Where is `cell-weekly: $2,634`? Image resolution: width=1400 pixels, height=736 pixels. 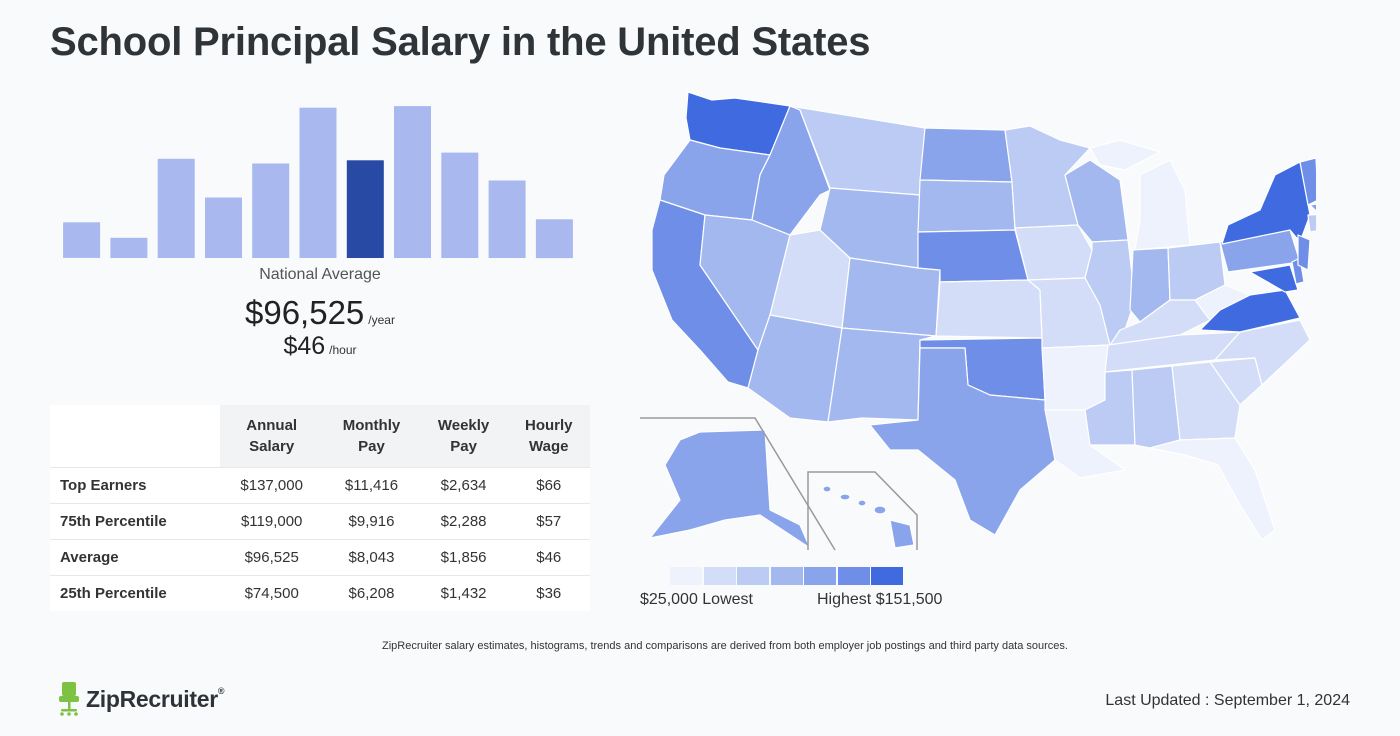
cell-weekly: $2,634 is located at coordinates (463, 485).